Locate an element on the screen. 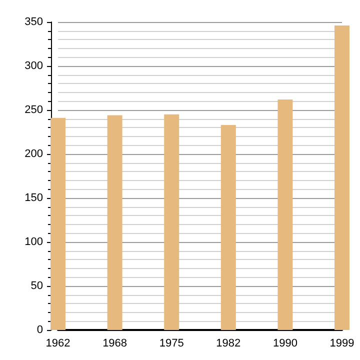  x-tick-label: 1968 is located at coordinates (115, 344).